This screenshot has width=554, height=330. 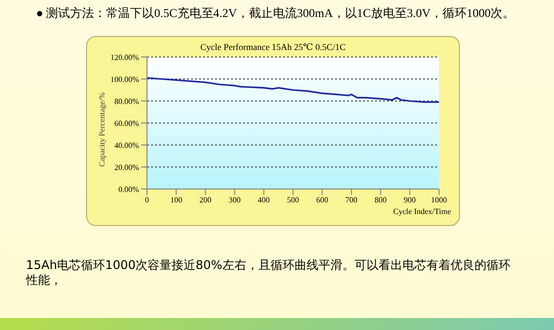 I want to click on y-tick-label: 60.00%, so click(x=127, y=123).